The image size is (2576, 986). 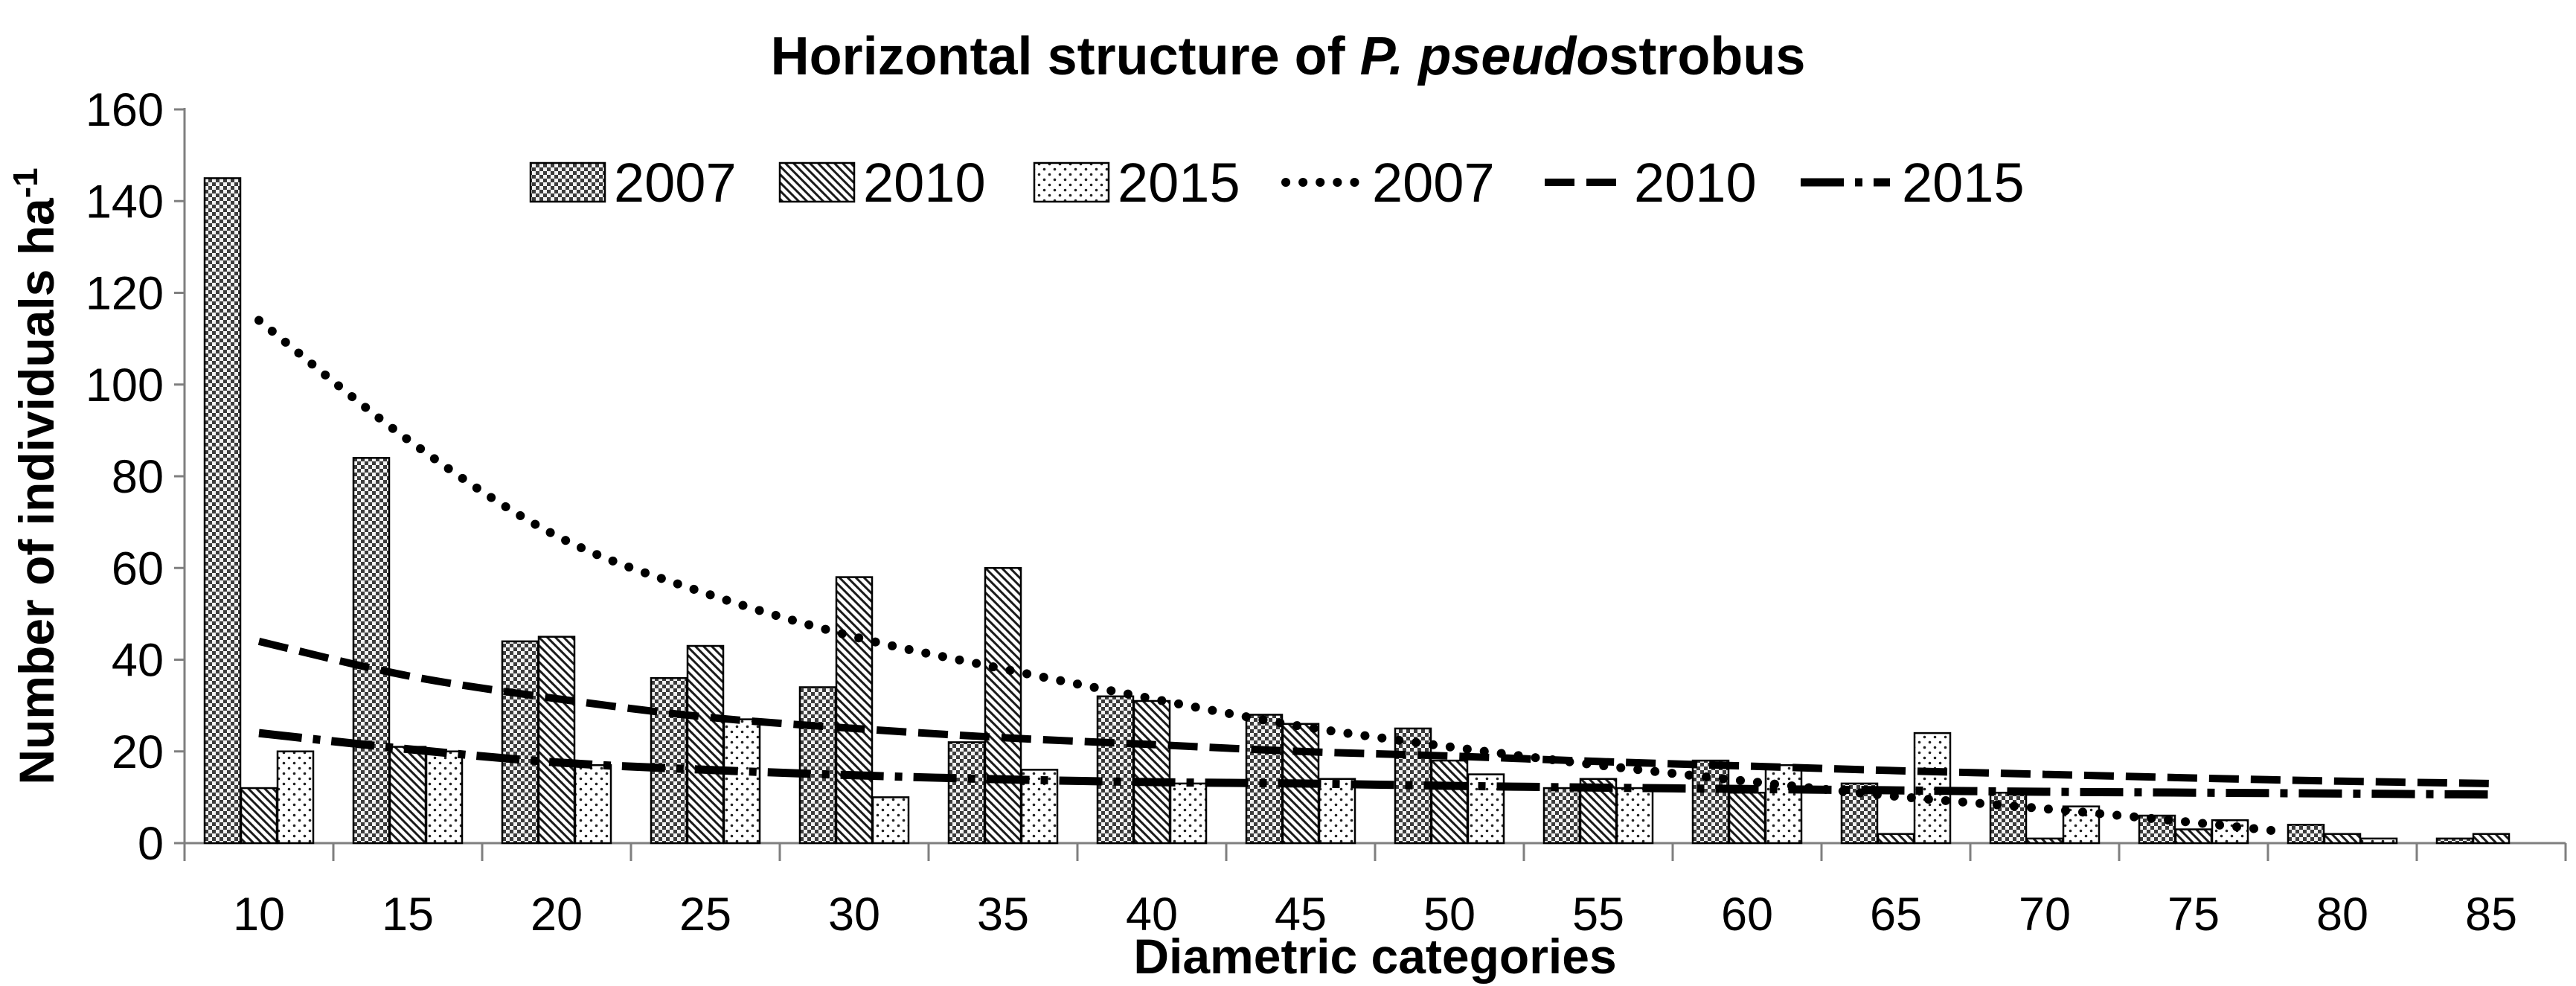 What do you see at coordinates (1695, 183) in the screenshot?
I see `legend-label-2010-line: 2010` at bounding box center [1695, 183].